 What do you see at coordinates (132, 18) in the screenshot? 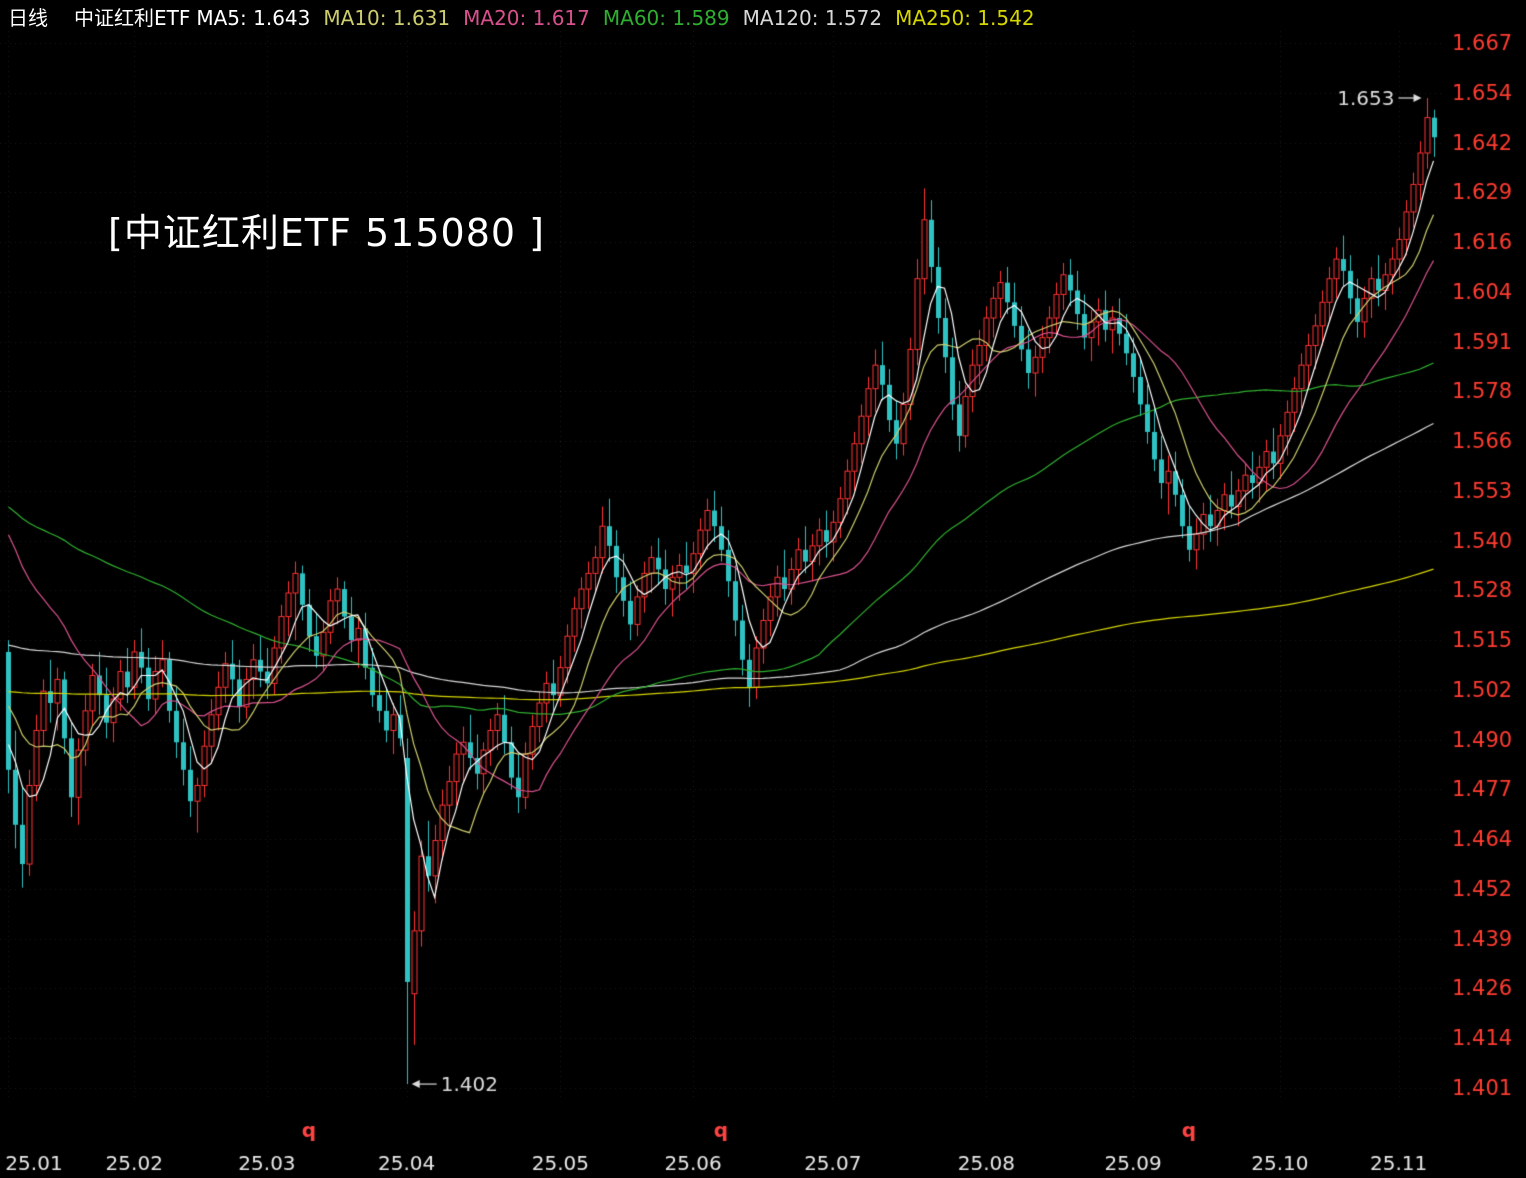
I see `instrument-name: 中证红利ETF` at bounding box center [132, 18].